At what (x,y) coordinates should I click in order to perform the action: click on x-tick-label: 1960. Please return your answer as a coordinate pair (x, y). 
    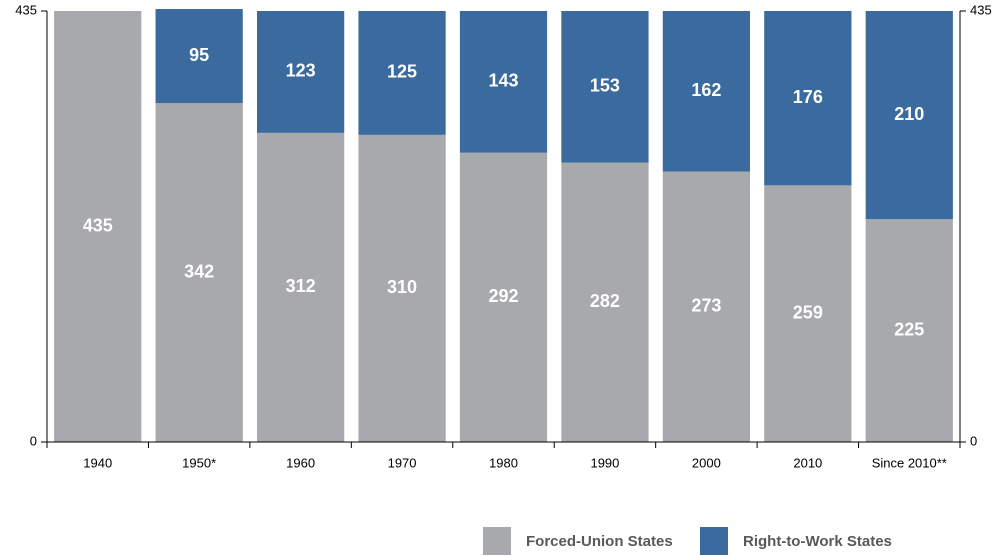
    Looking at the image, I should click on (300, 462).